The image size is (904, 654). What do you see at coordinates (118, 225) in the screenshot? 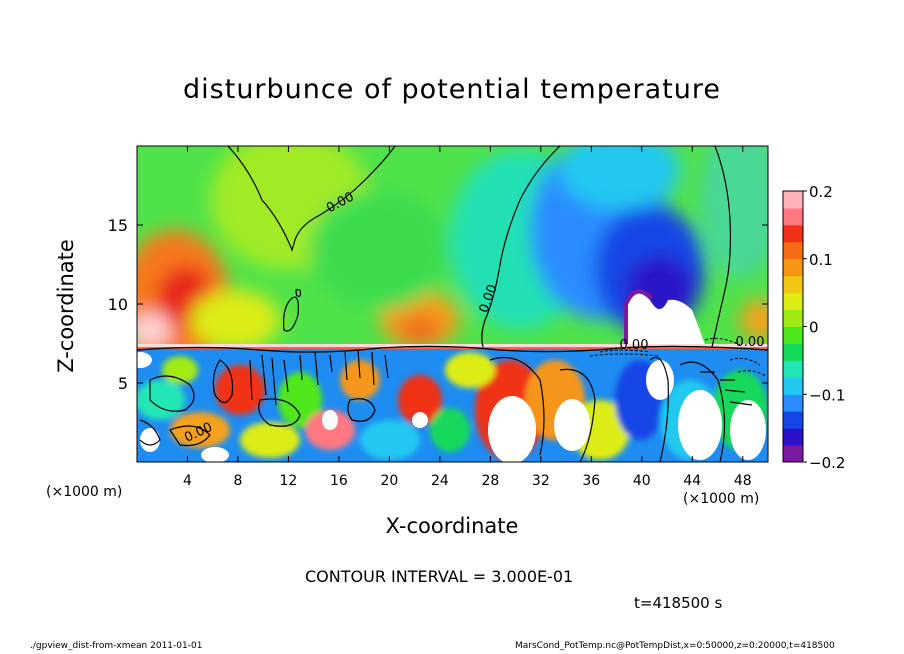
I see `y-tick-label: 15` at bounding box center [118, 225].